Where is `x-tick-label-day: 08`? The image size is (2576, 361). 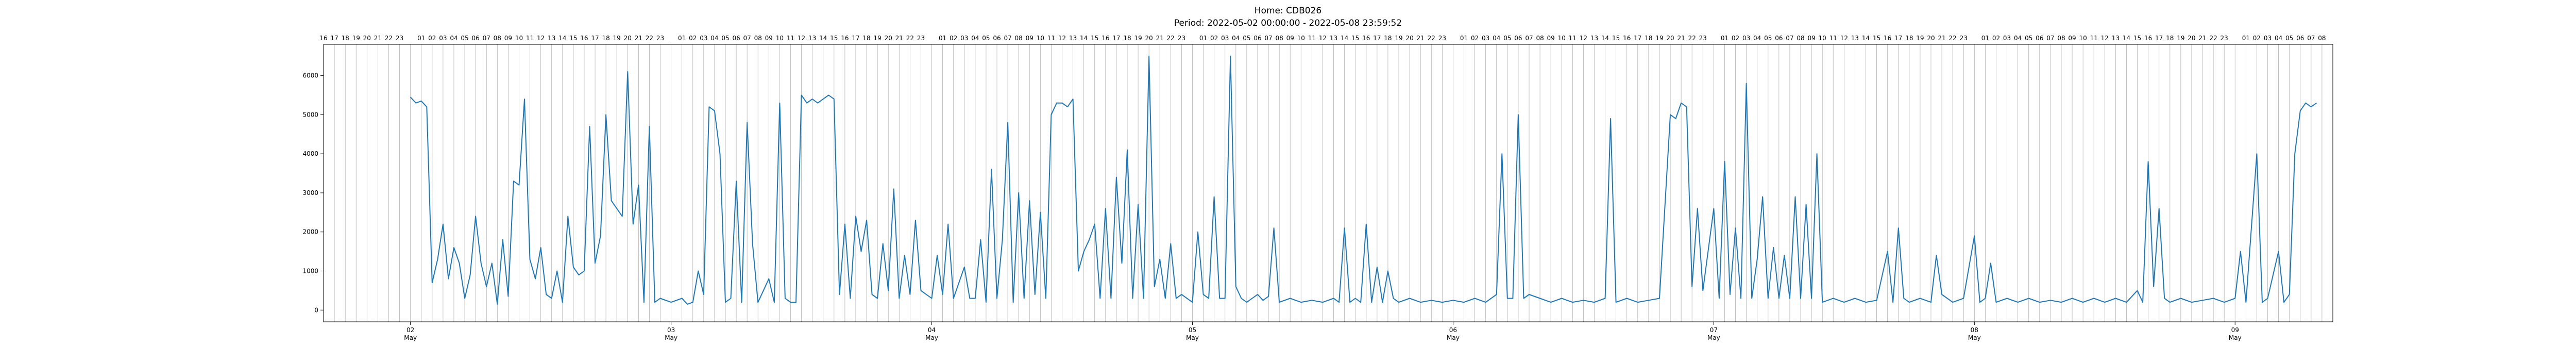 x-tick-label-day: 08 is located at coordinates (1974, 330).